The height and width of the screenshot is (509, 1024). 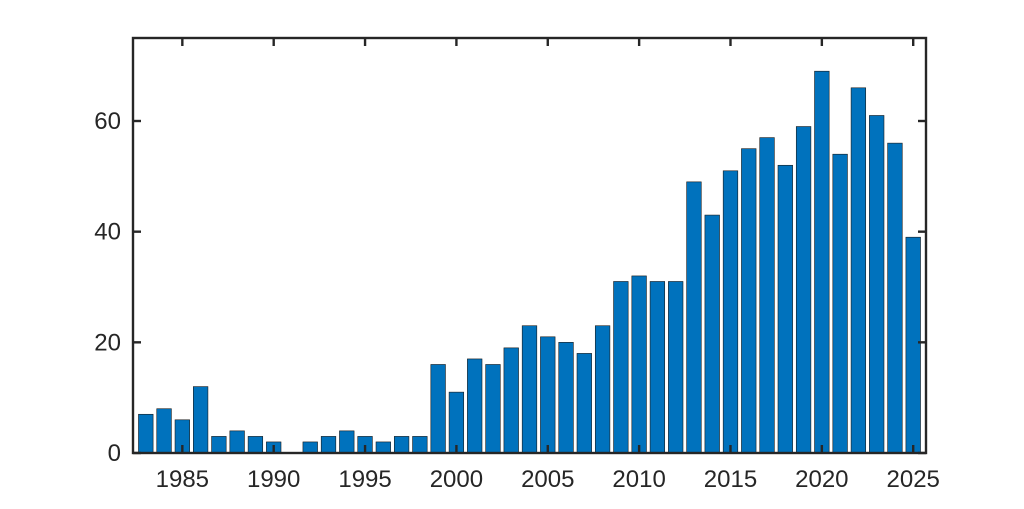 What do you see at coordinates (182, 479) in the screenshot?
I see `x-tick-label-1985: 1985` at bounding box center [182, 479].